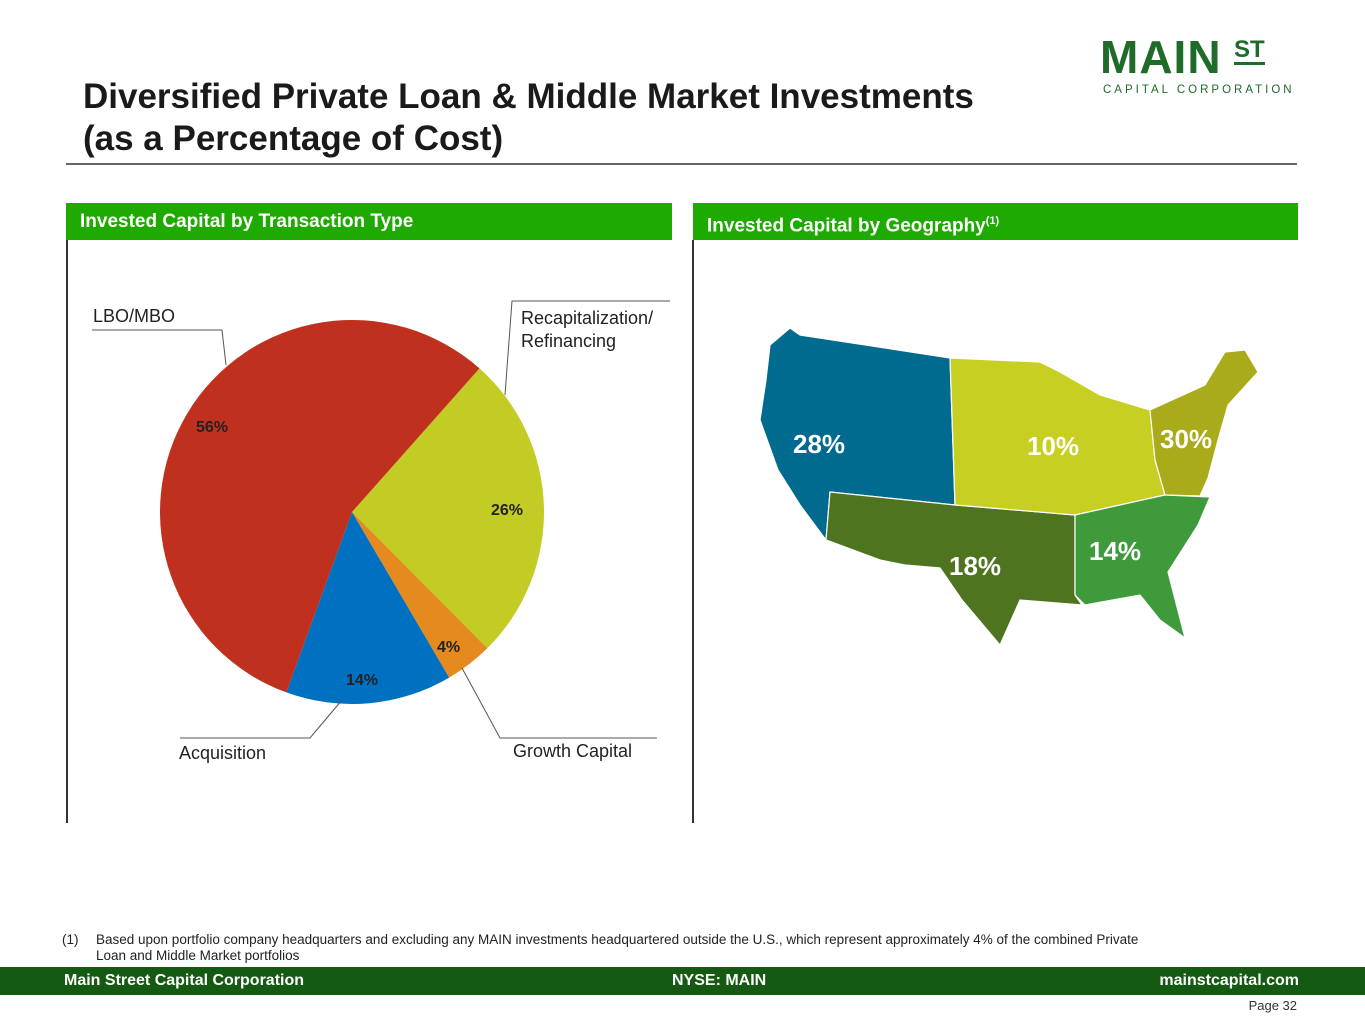 The width and height of the screenshot is (1365, 1024). What do you see at coordinates (223, 753) in the screenshot?
I see `legend-acquisition: Acquisition` at bounding box center [223, 753].